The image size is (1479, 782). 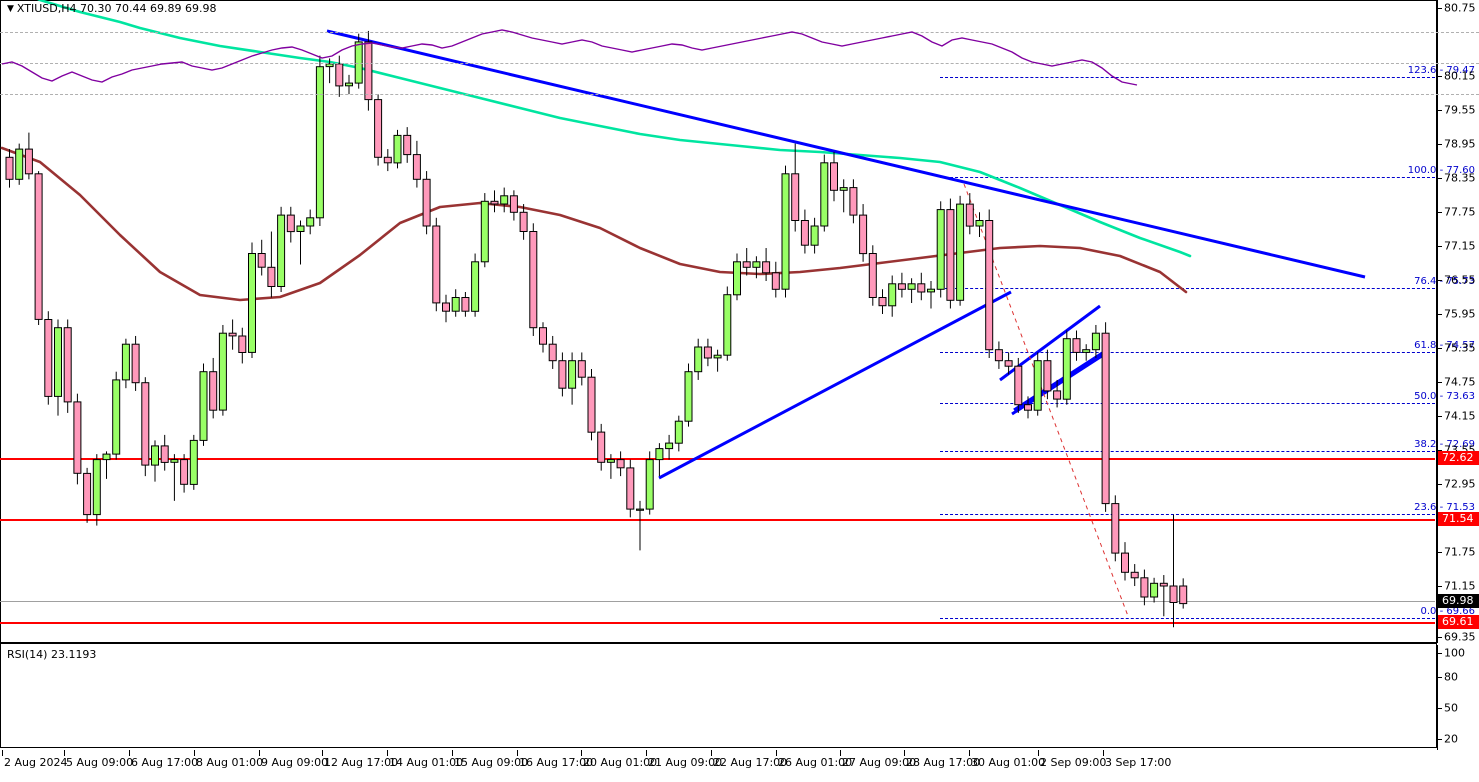 What do you see at coordinates (1460, 382) in the screenshot?
I see `price-tick-label: 74.75` at bounding box center [1460, 382].